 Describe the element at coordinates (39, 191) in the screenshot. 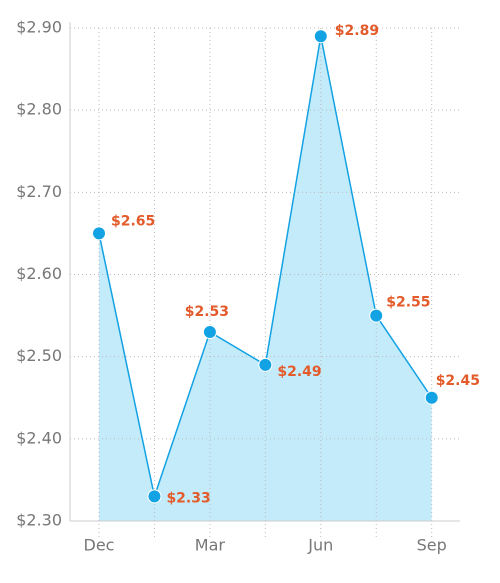

I see `y-tick-label: $2.70` at that location.